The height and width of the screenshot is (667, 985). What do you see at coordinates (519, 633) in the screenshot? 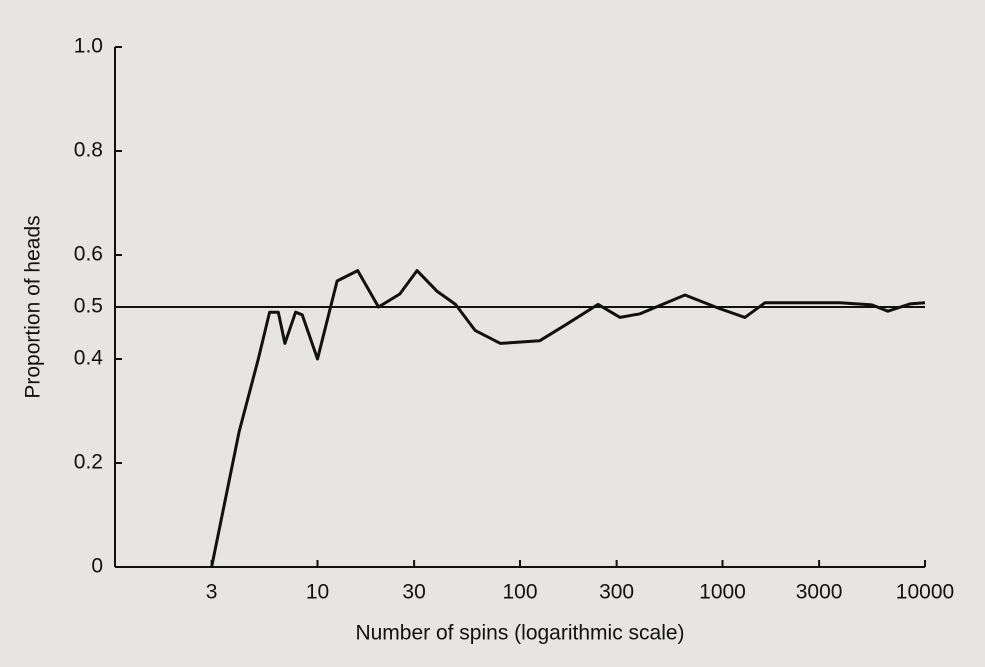
I see `x-axis-label: Number of spins (logarithmic scale)` at bounding box center [519, 633].